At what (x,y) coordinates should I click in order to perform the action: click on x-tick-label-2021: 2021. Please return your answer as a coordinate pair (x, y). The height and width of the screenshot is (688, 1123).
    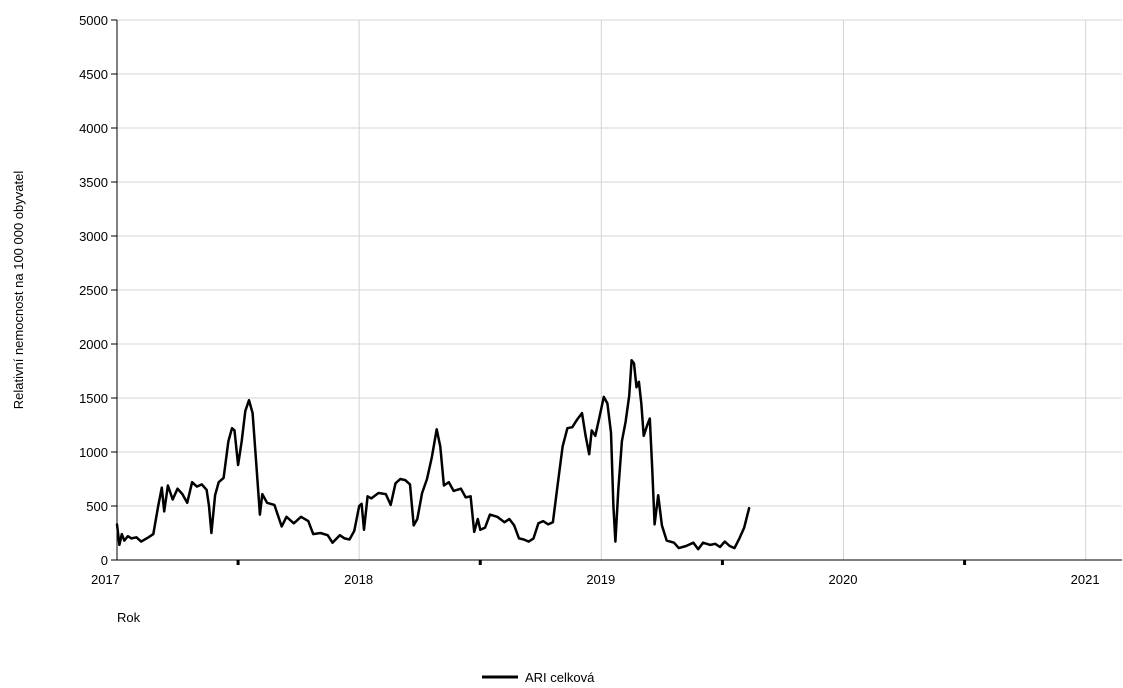
    Looking at the image, I should click on (1085, 579).